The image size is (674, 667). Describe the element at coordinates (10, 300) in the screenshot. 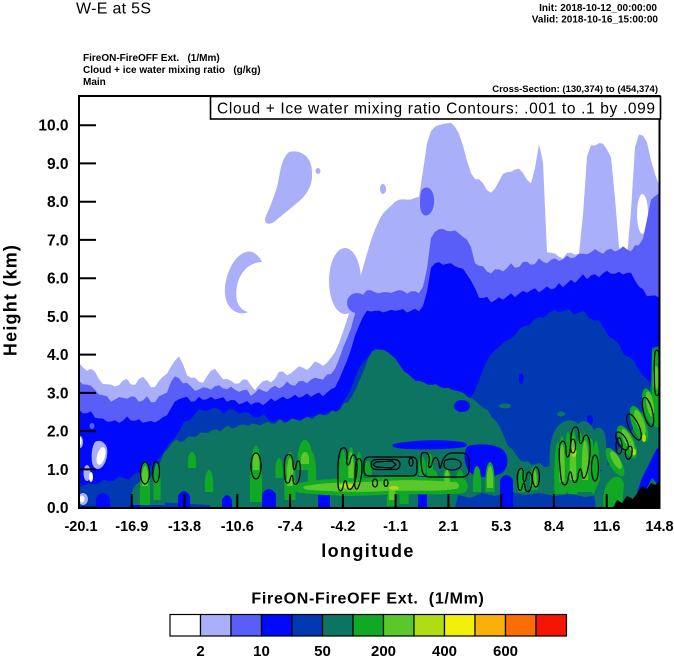

I see `svg-text: Height (km)` at that location.